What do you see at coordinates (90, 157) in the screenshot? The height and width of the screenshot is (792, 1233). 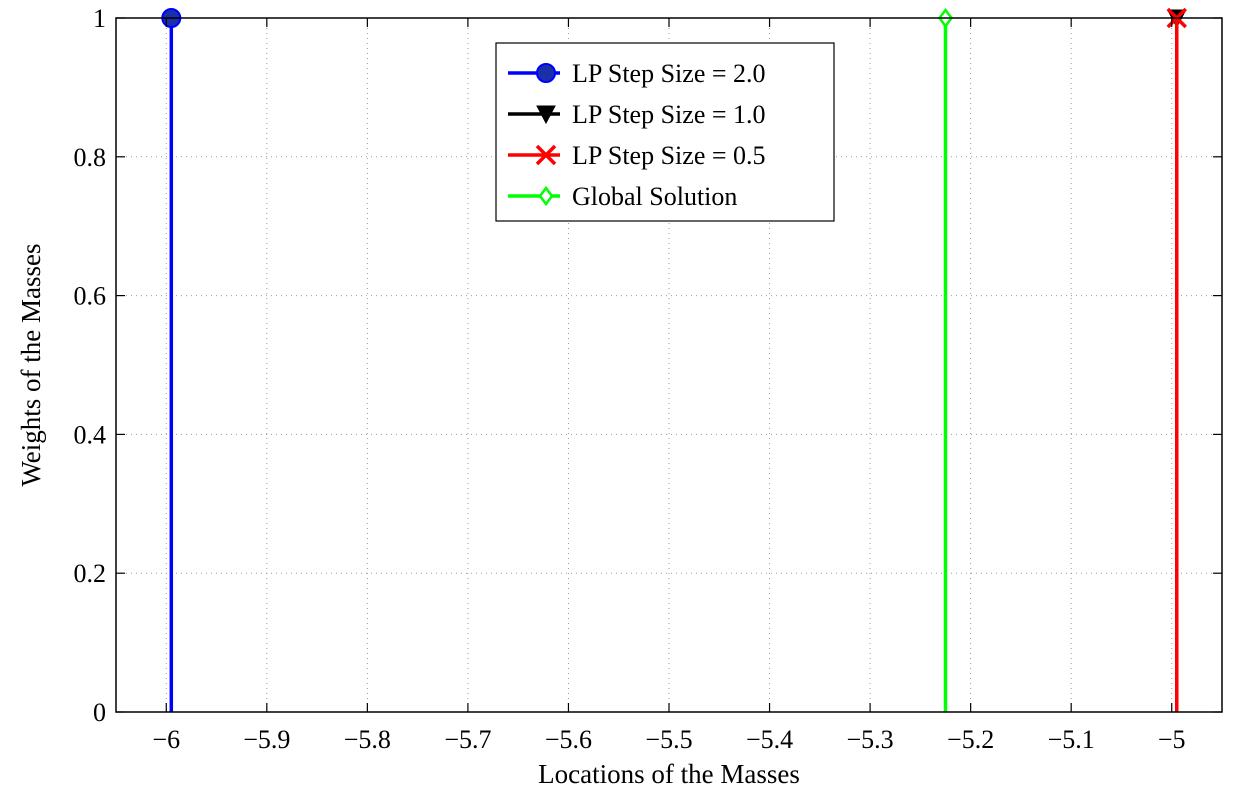 I see `y-tick-label: 0.8` at bounding box center [90, 157].